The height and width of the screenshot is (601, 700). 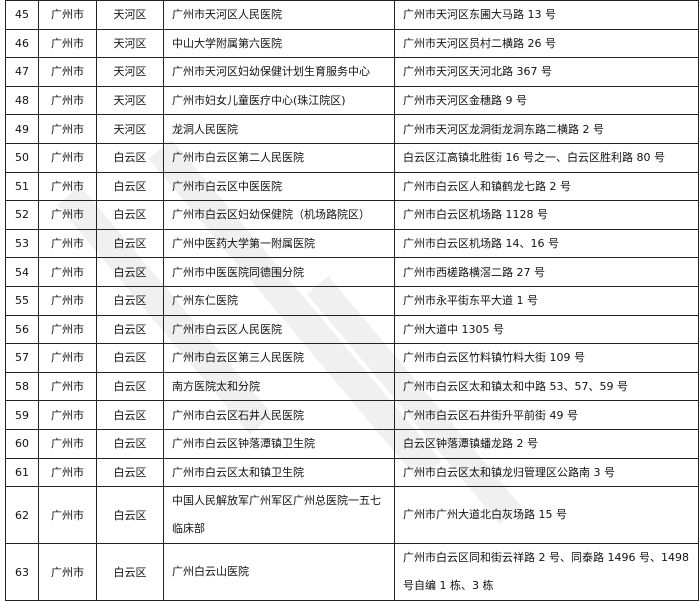 I want to click on row-number: 58, so click(x=22, y=386).